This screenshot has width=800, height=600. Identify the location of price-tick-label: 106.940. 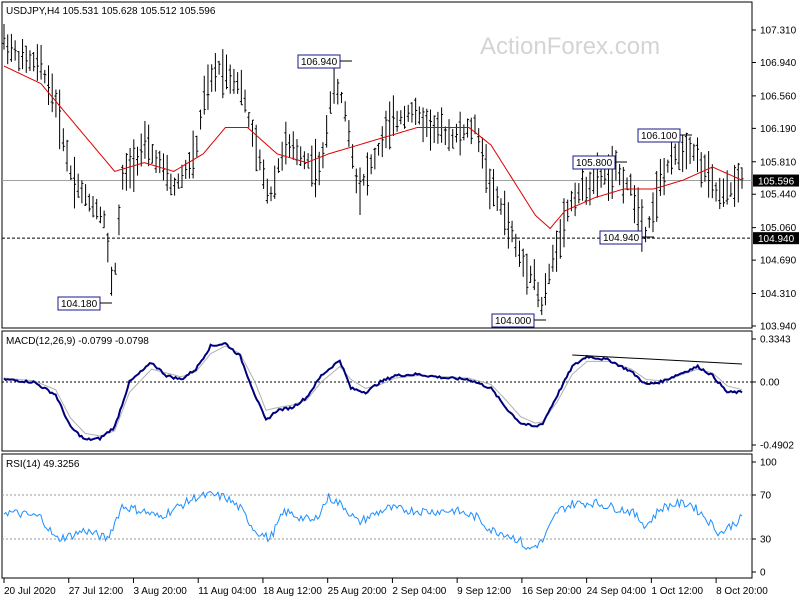
(778, 63).